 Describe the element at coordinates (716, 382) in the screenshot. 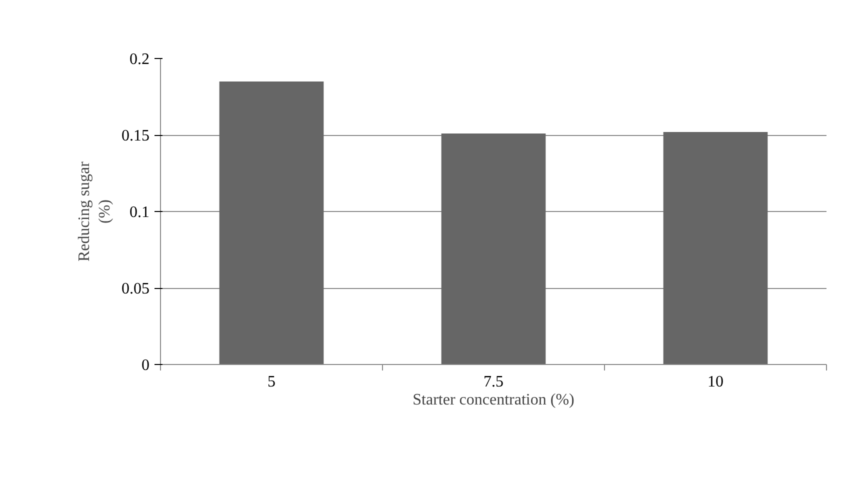

I see `x-tick-label: 10` at that location.